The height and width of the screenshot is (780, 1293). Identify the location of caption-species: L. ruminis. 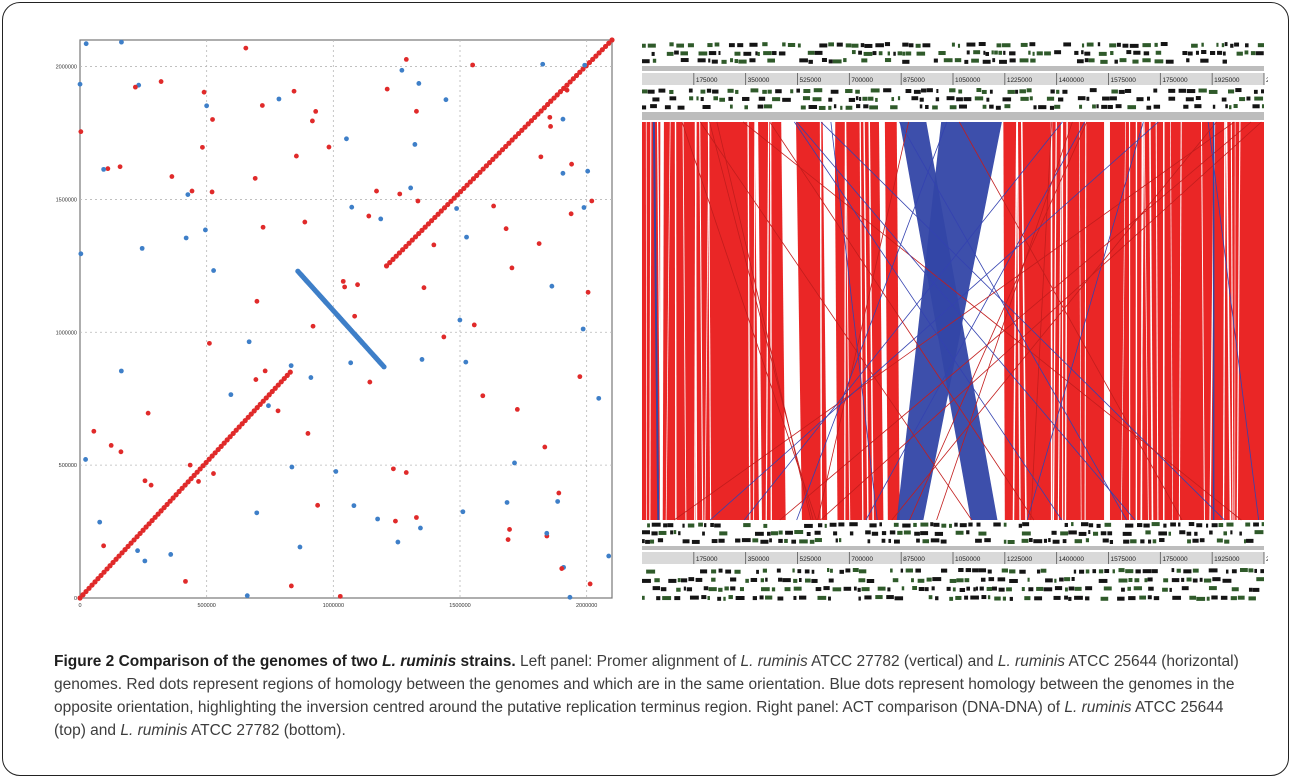
(774, 661).